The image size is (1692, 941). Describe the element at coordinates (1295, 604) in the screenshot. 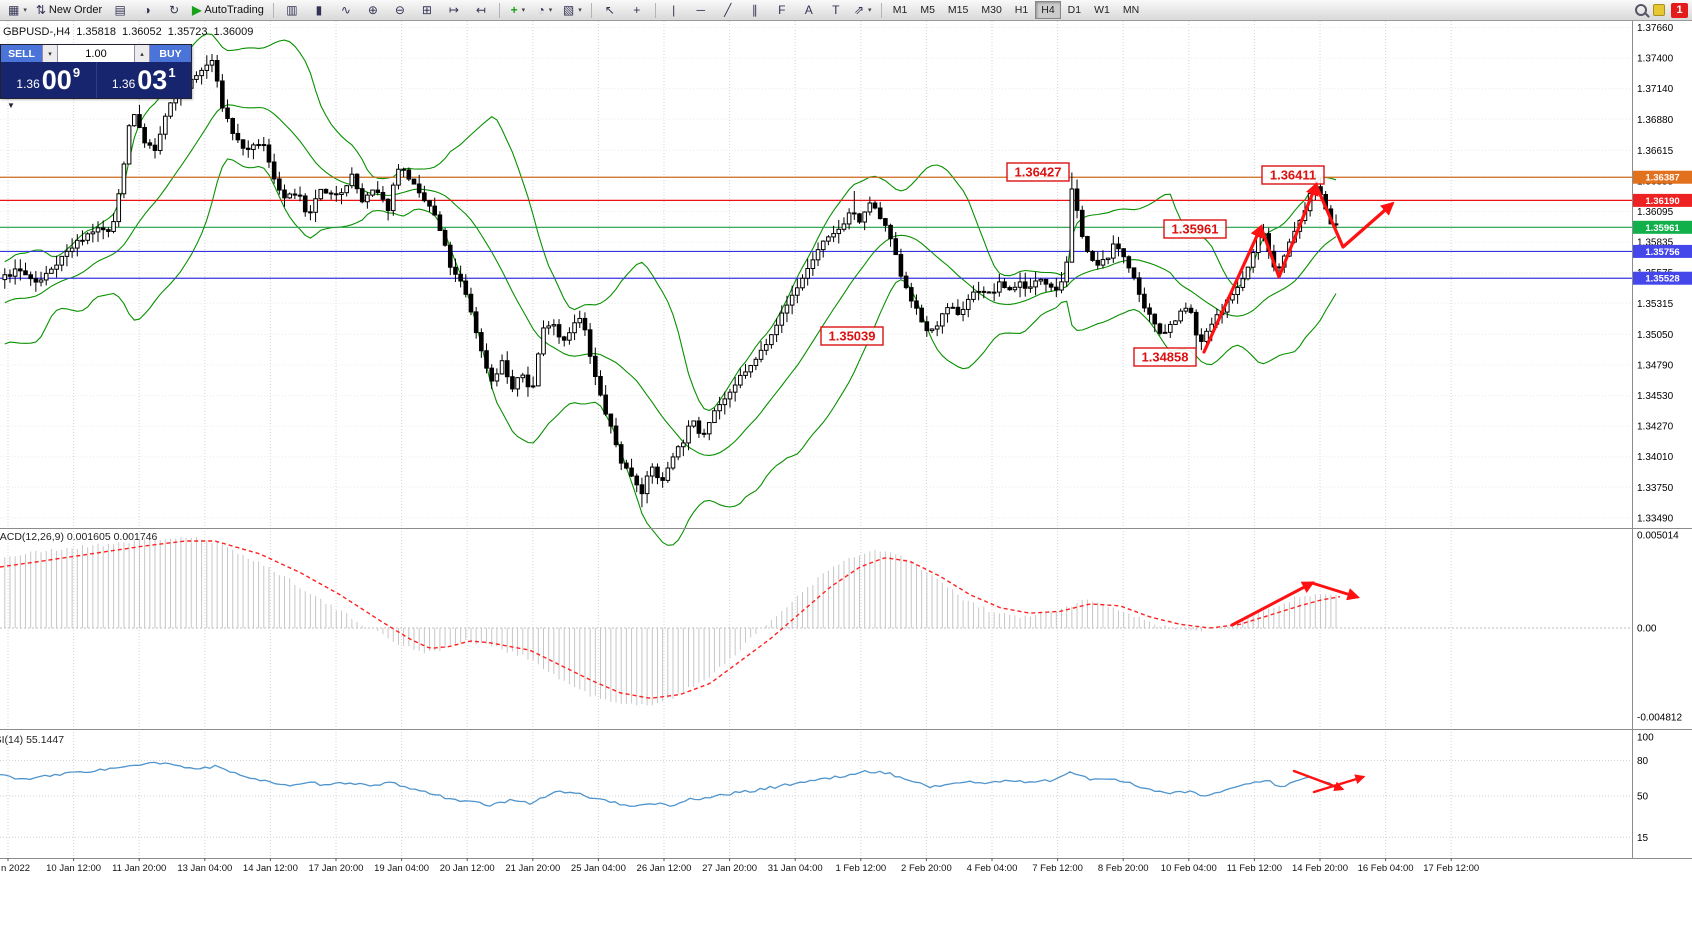

I see `trend-arrows-macd` at that location.